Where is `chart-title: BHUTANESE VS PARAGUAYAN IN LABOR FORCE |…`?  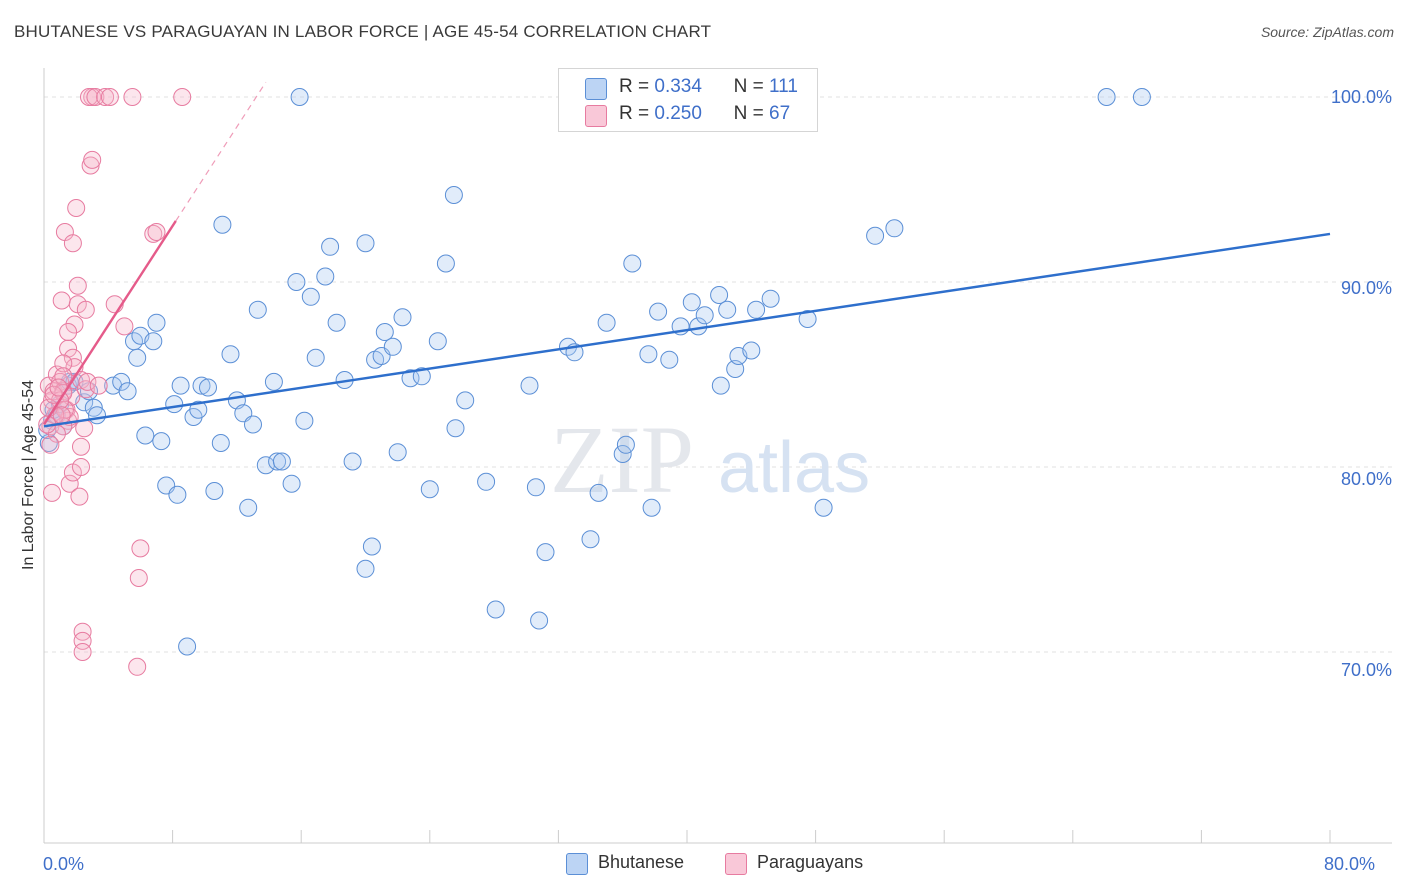 chart-title: BHUTANESE VS PARAGUAYAN IN LABOR FORCE |… is located at coordinates (363, 31).